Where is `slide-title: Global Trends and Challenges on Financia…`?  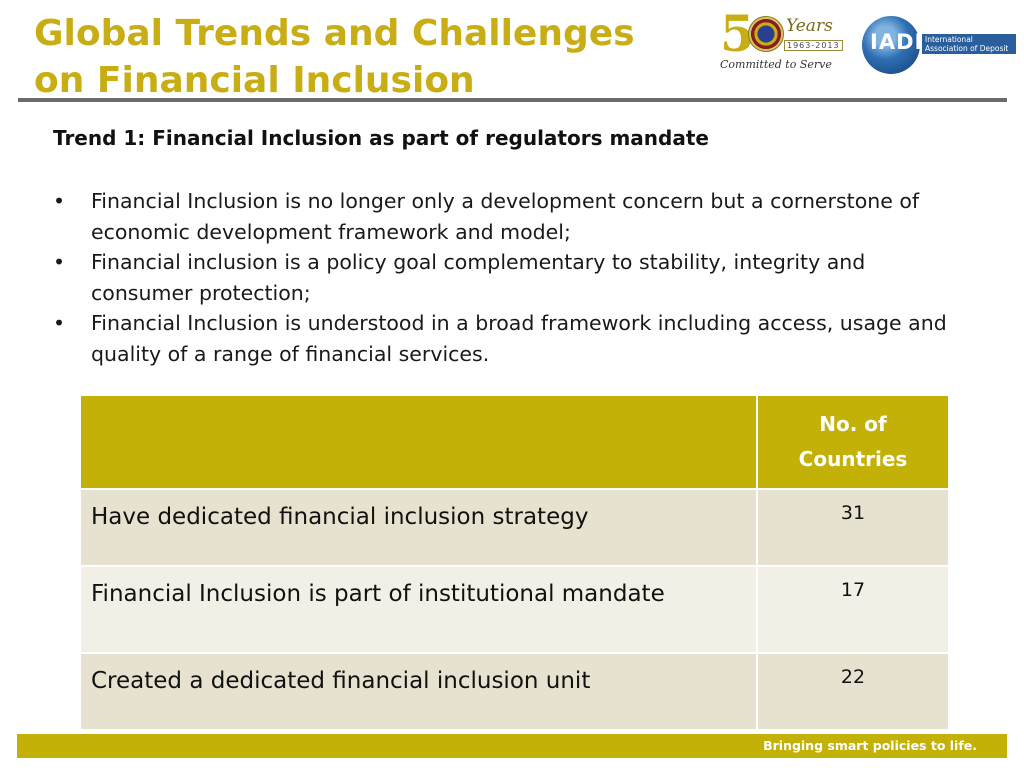 slide-title: Global Trends and Challenges on Financia… is located at coordinates (354, 57).